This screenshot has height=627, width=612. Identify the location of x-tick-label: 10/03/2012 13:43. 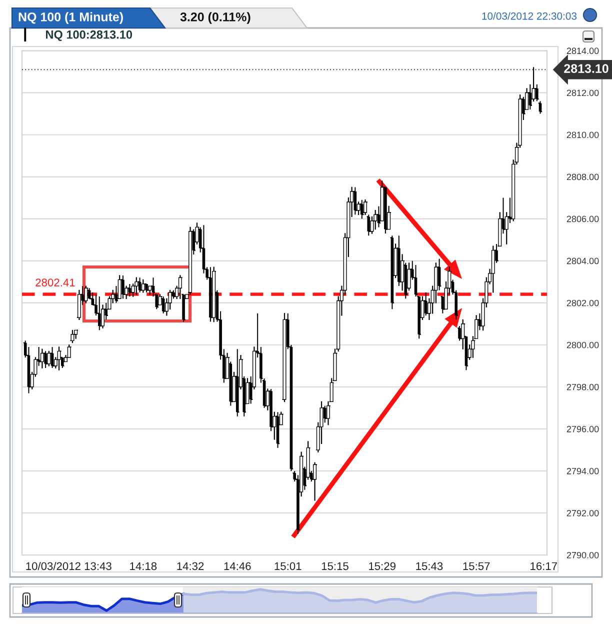
(69, 566).